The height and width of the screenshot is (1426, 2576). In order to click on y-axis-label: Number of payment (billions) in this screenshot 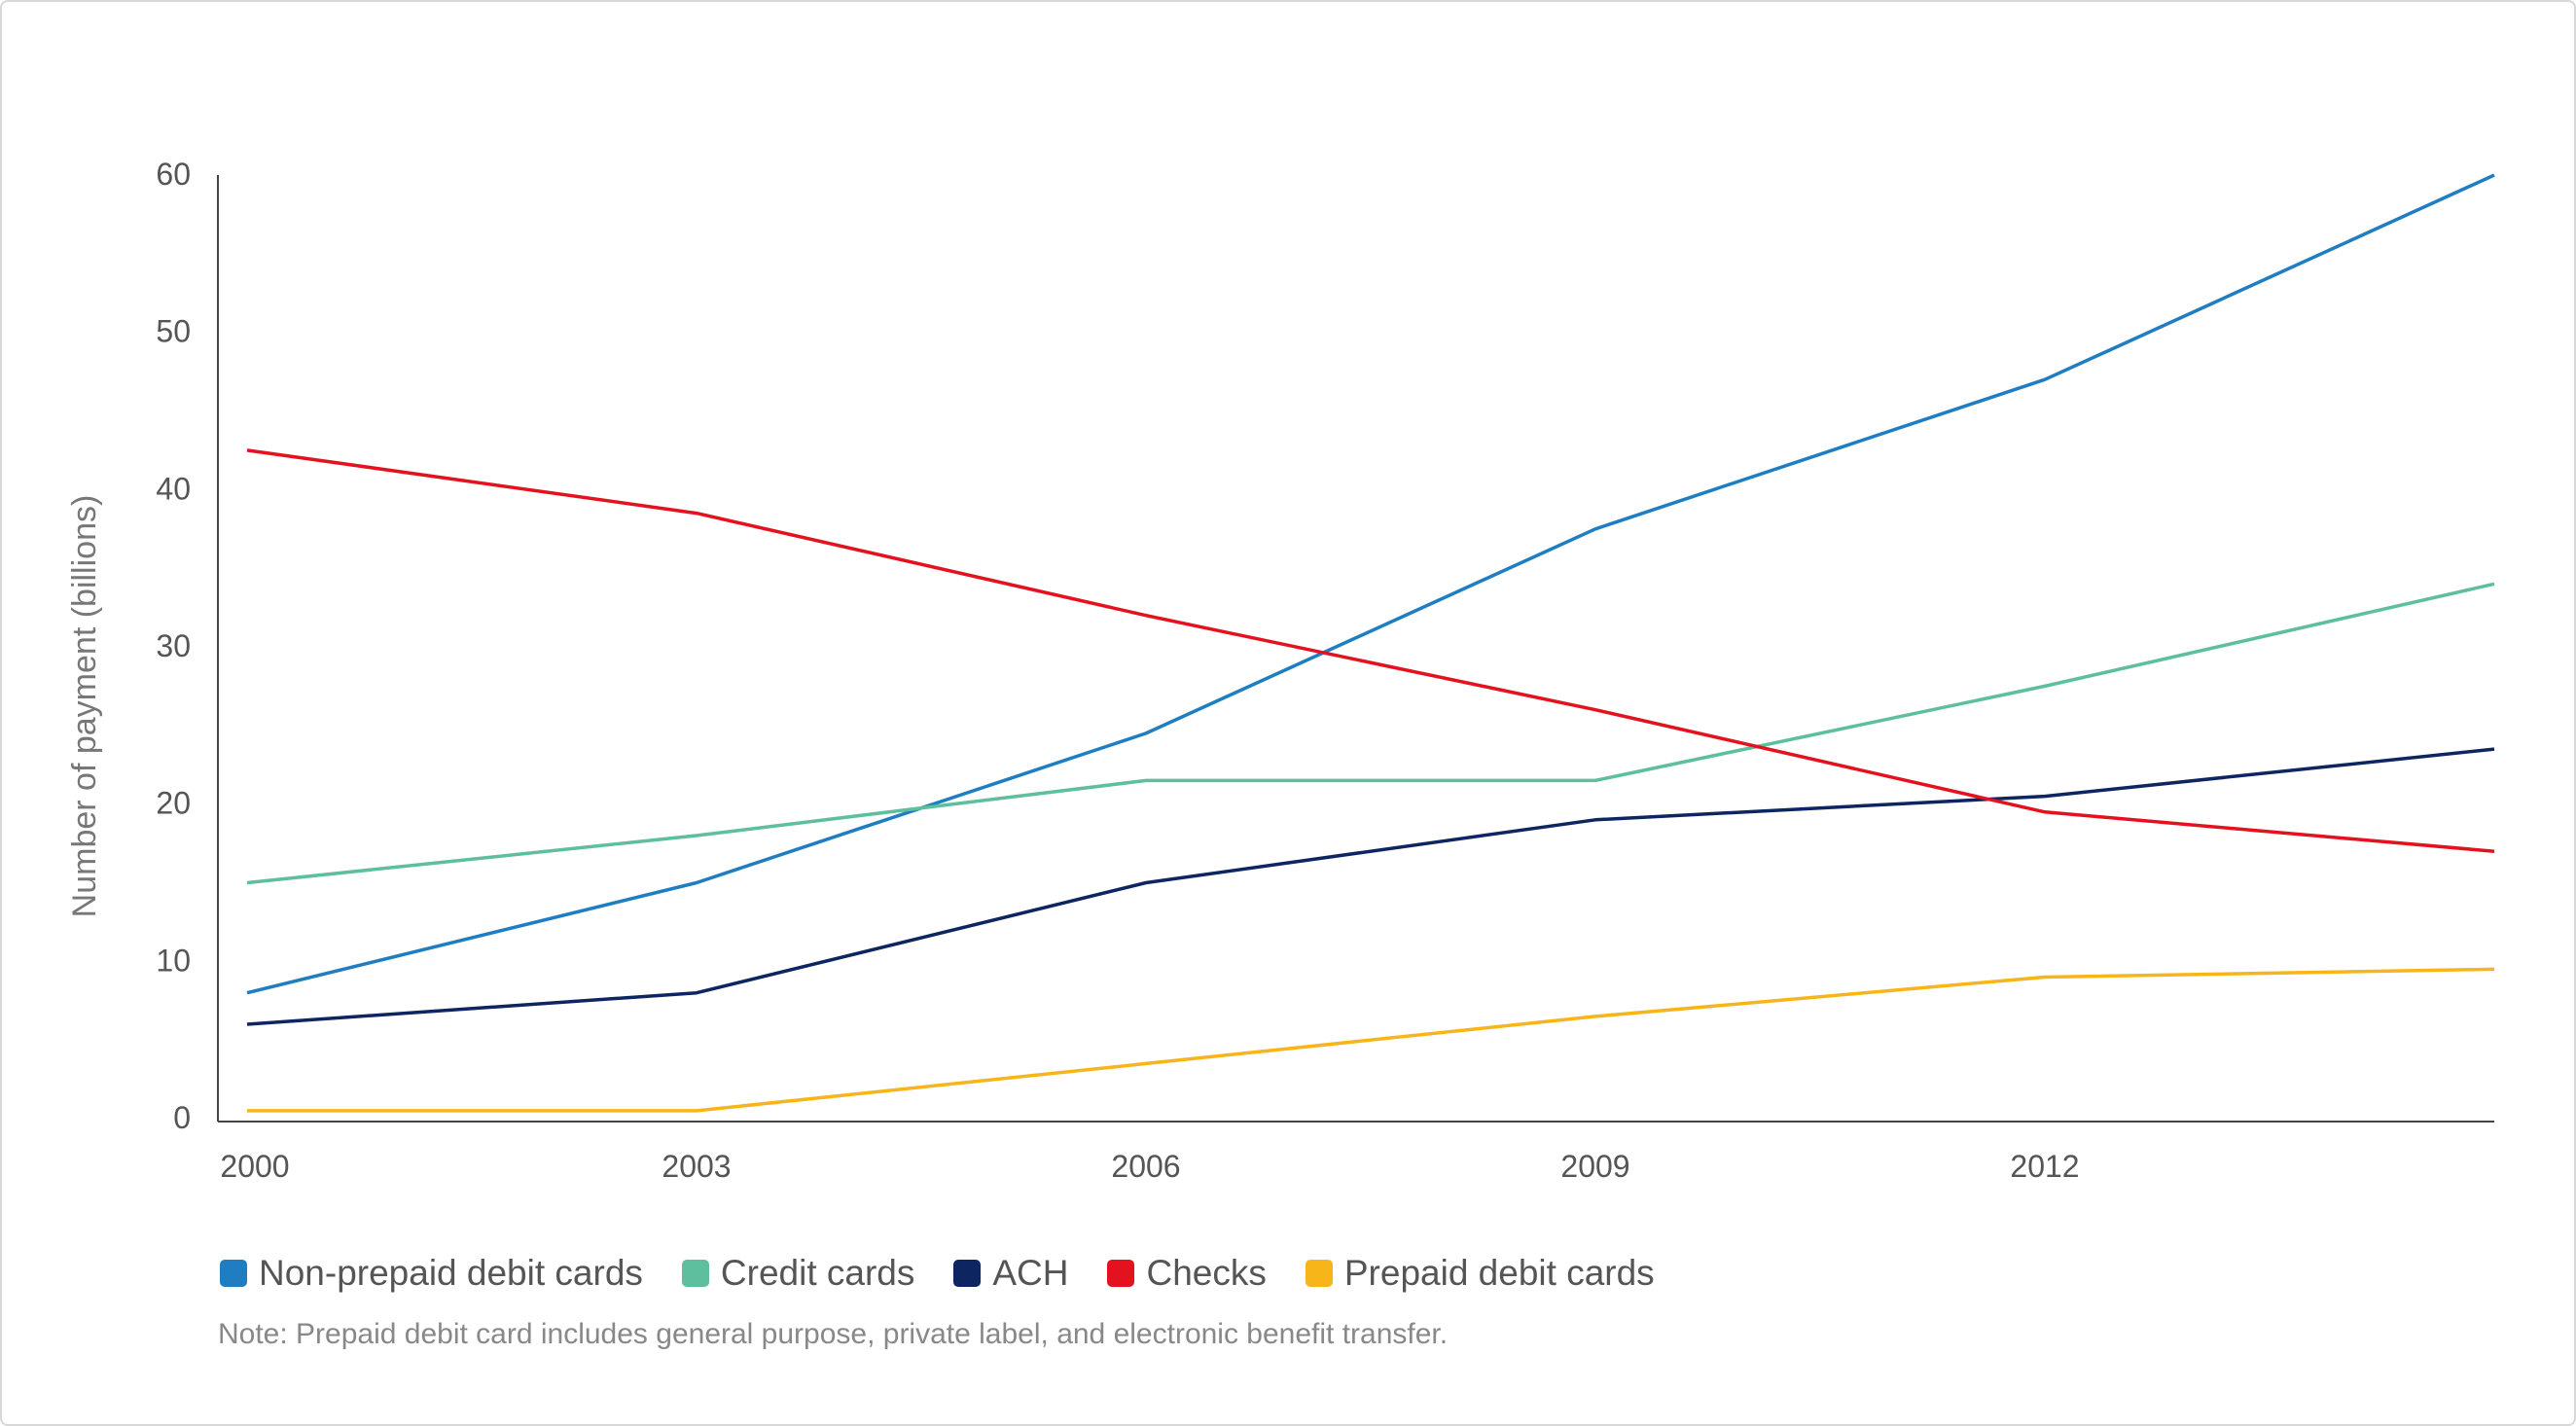, I will do `click(84, 707)`.